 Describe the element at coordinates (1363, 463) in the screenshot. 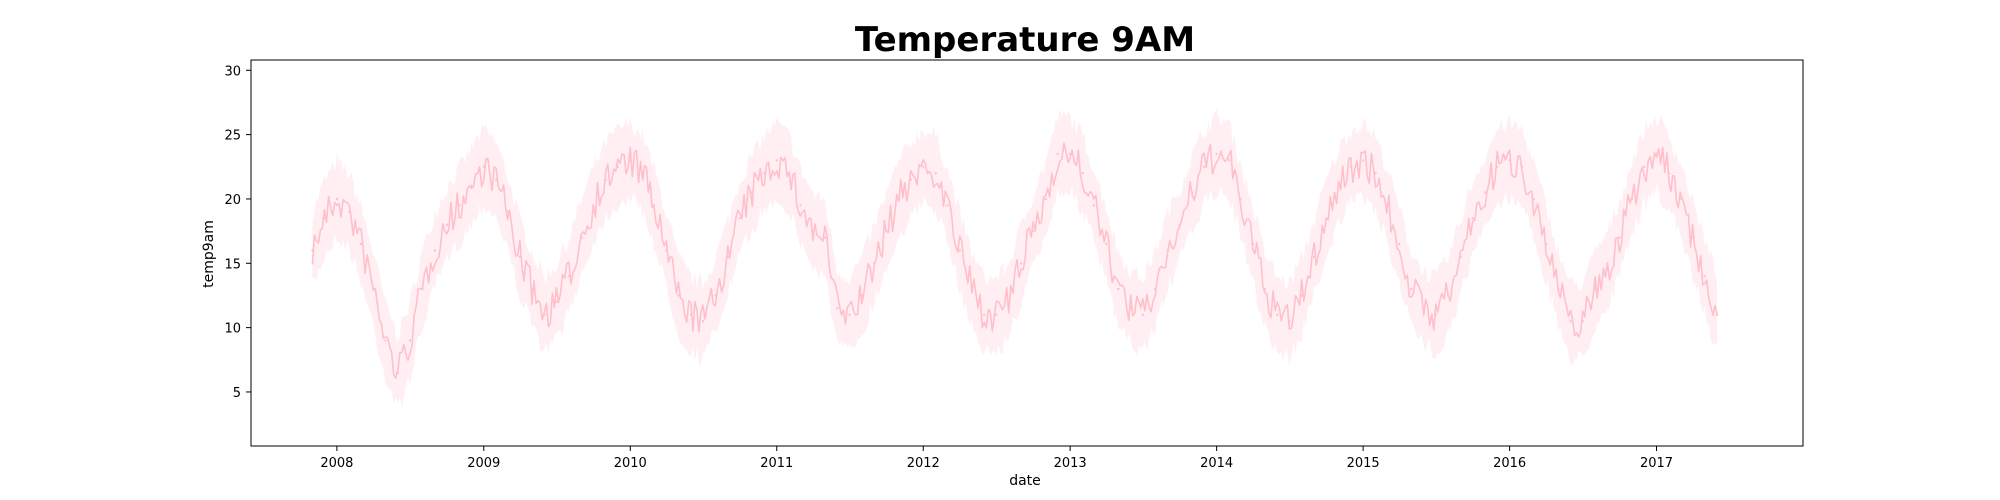

I see `x-tick-label: 2015` at that location.